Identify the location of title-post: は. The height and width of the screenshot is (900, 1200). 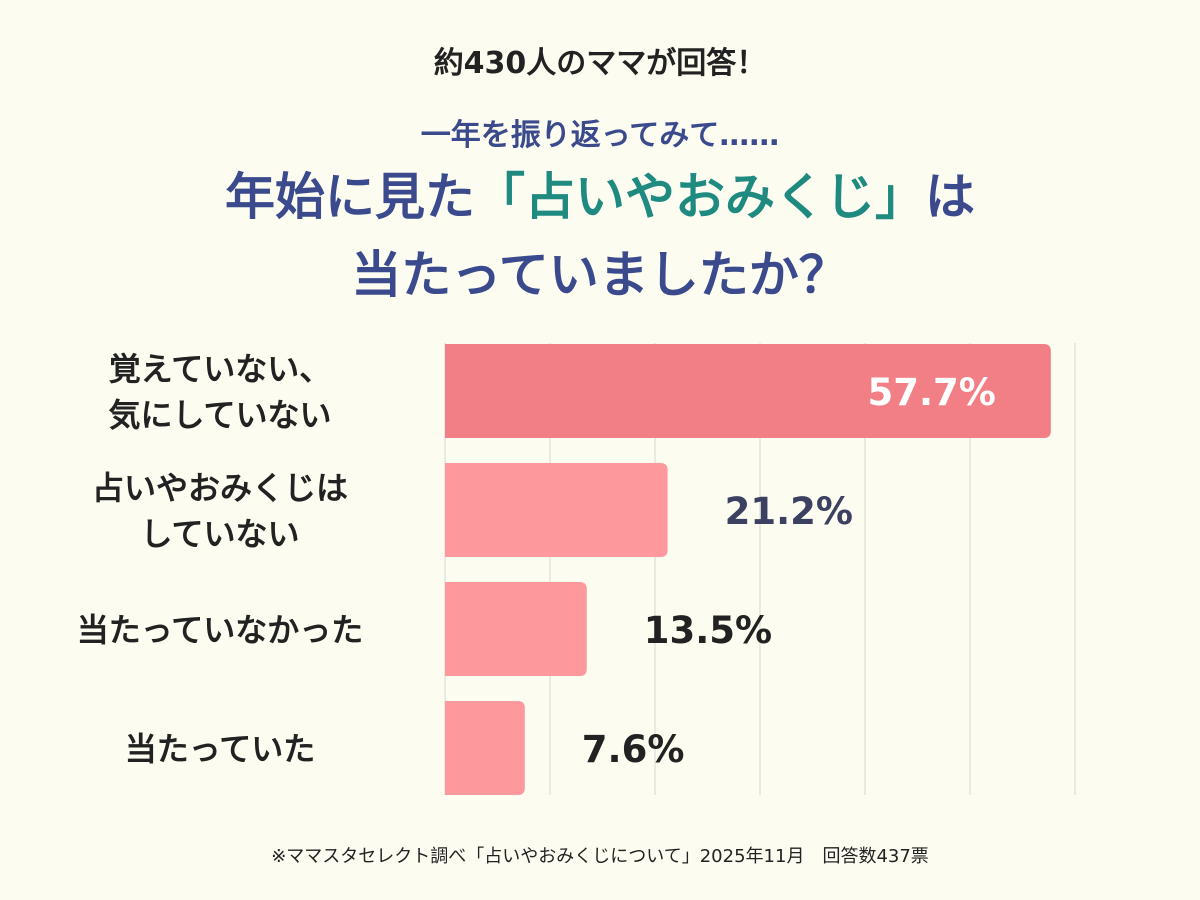
(950, 197).